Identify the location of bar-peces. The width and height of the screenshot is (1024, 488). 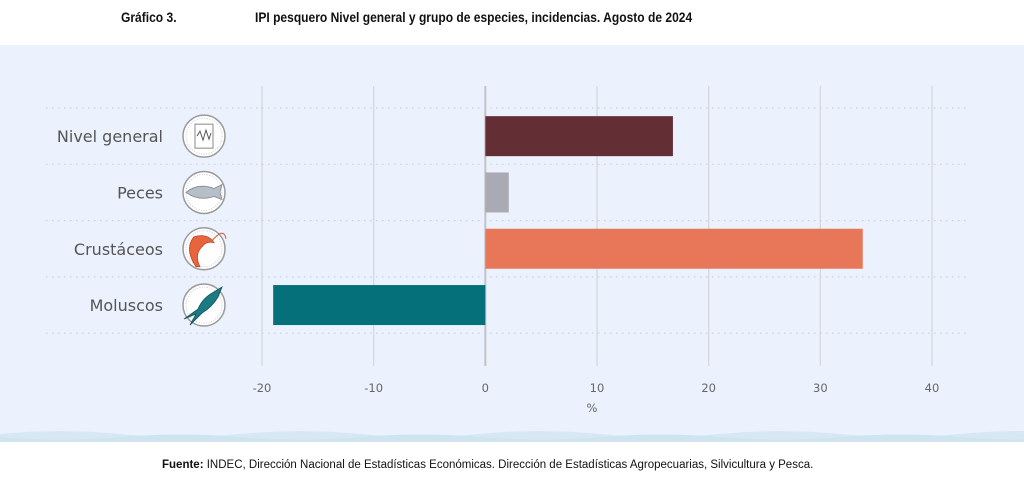
(497, 192).